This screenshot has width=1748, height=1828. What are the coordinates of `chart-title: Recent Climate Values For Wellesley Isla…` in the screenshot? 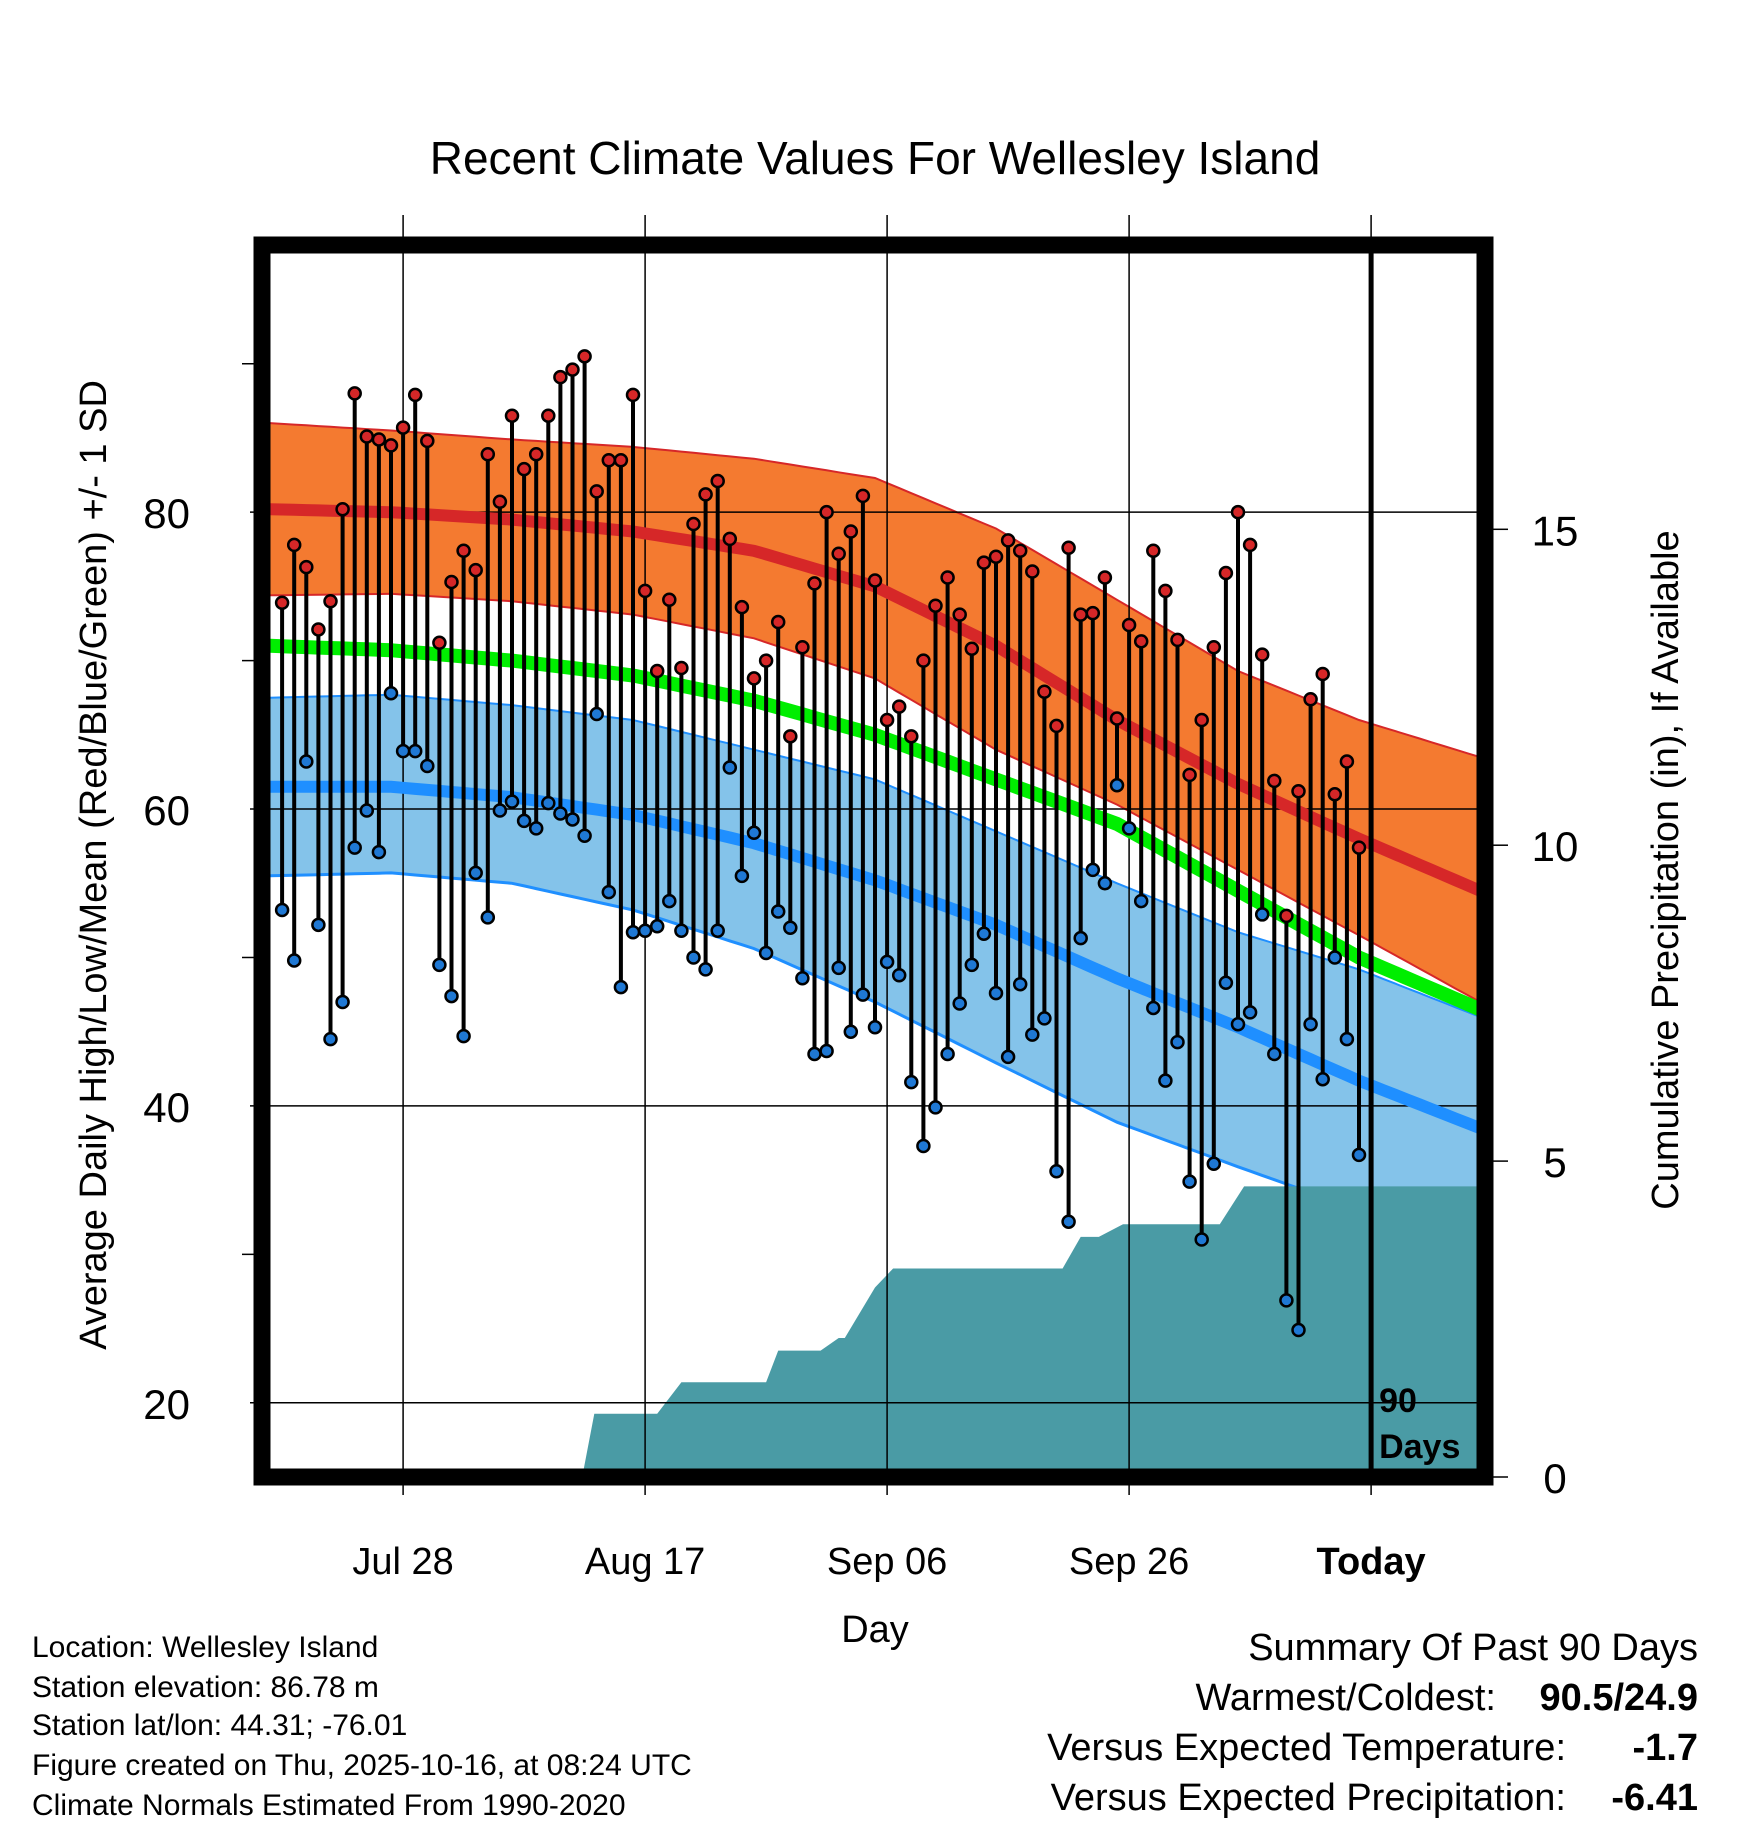 It's located at (875, 158).